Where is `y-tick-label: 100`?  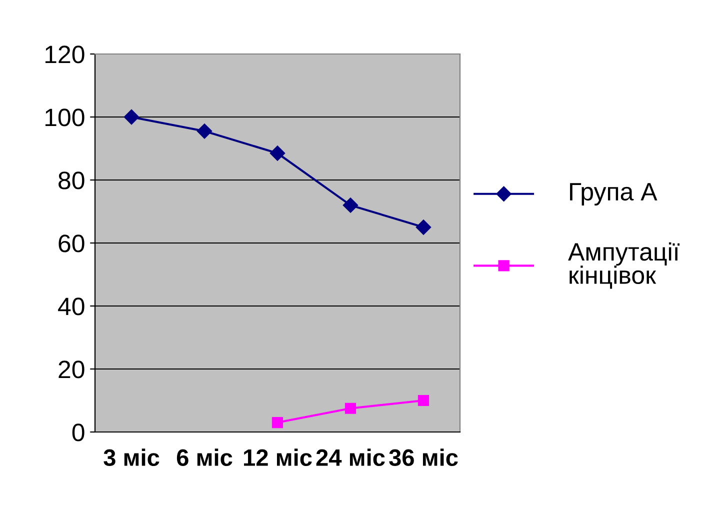 y-tick-label: 100 is located at coordinates (64, 117).